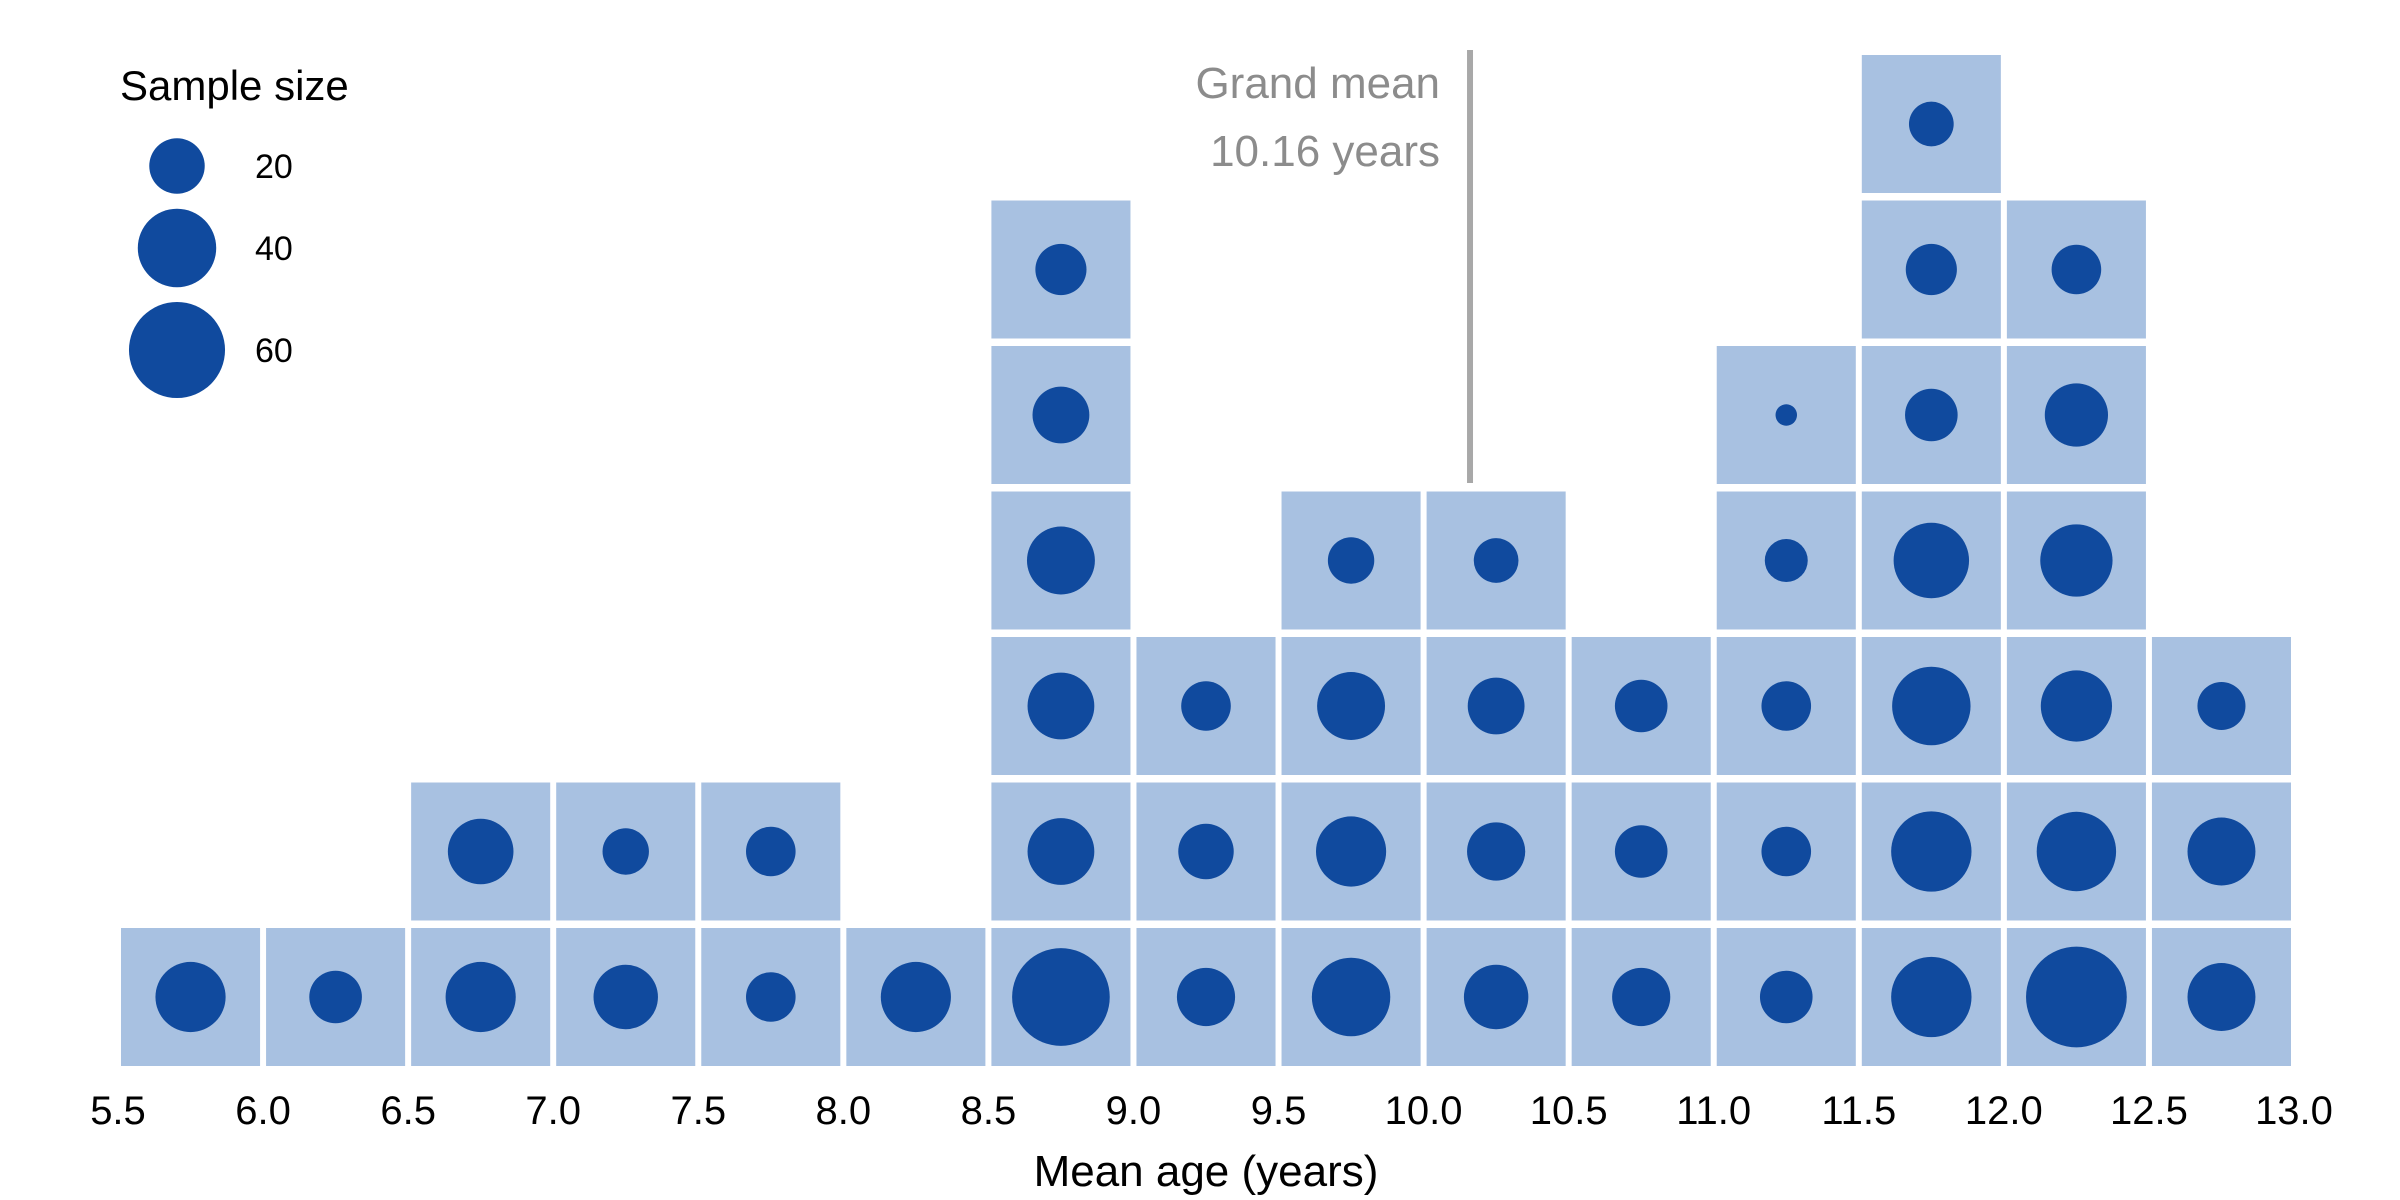  Describe the element at coordinates (1317, 83) in the screenshot. I see `grand-mean-label: Grand mean` at that location.